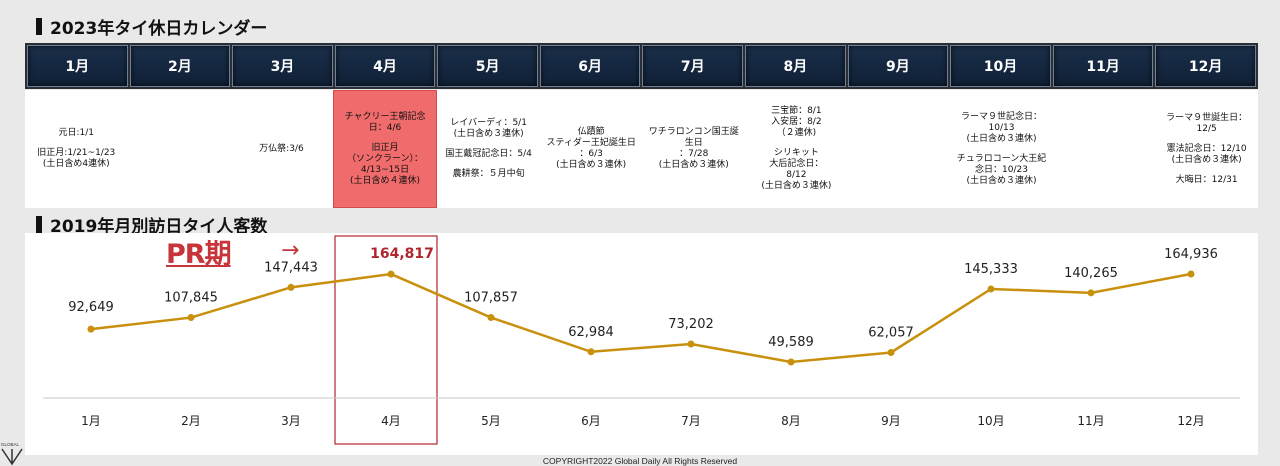 This screenshot has width=1280, height=466. Describe the element at coordinates (891, 421) in the screenshot. I see `x-tick-label: 9月` at that location.